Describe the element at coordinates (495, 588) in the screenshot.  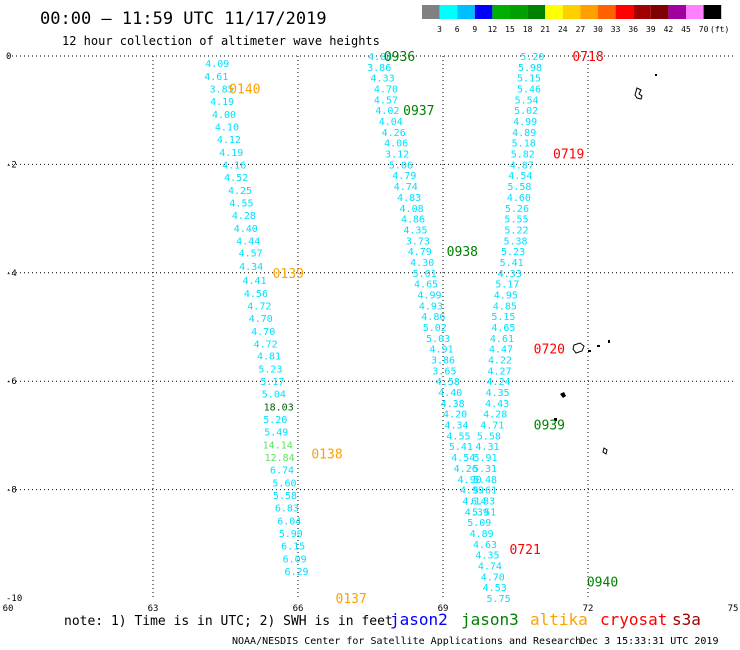
I see `wave-height-value: 4.53` at that location.